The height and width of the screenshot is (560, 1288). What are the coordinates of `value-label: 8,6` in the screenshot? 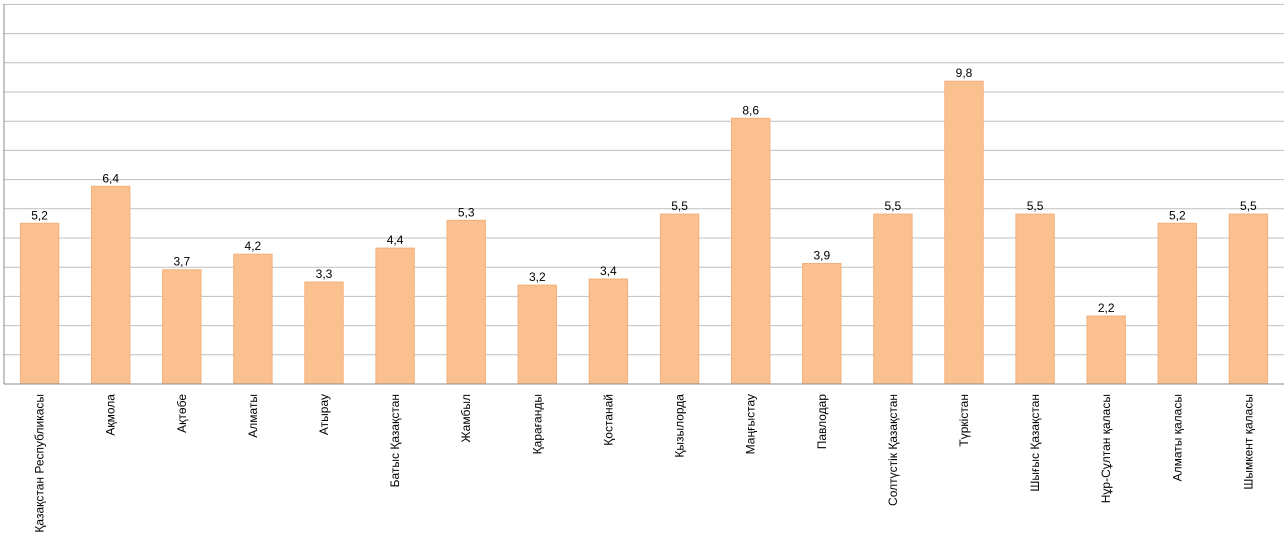 It's located at (750, 110).